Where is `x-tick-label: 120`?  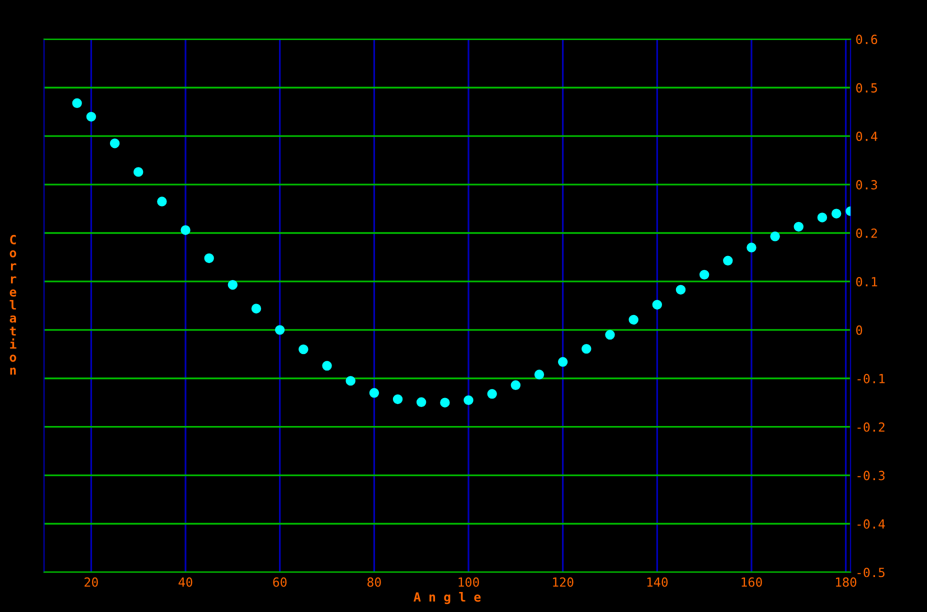 x-tick-label: 120 is located at coordinates (563, 582).